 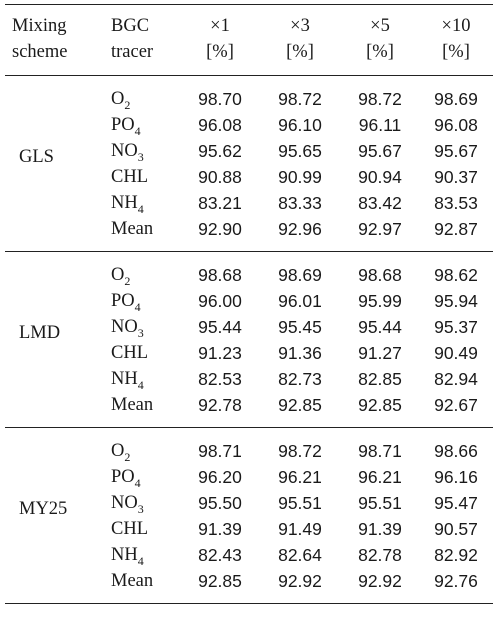 What do you see at coordinates (249, 251) in the screenshot?
I see `group-rule` at bounding box center [249, 251].